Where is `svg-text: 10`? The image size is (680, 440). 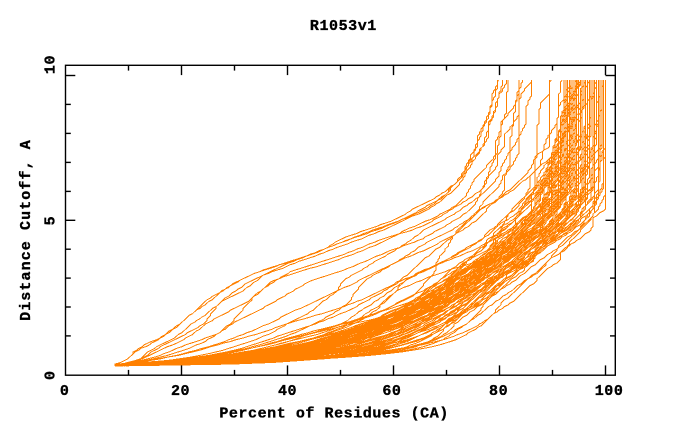
svg-text: 10 is located at coordinates (51, 64).